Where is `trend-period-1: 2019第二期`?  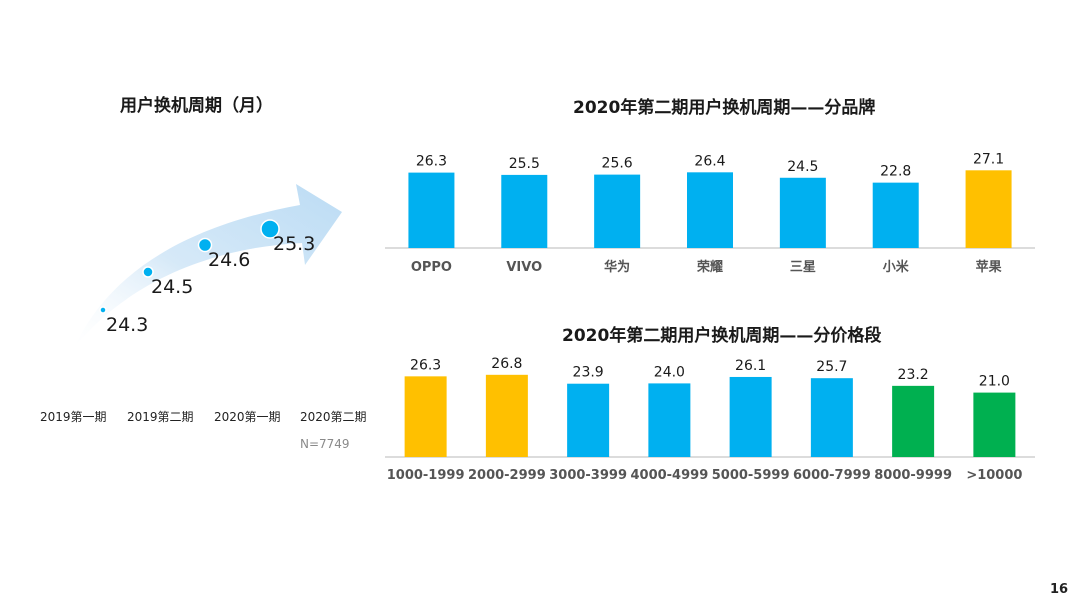
trend-period-1: 2019第二期 is located at coordinates (160, 417).